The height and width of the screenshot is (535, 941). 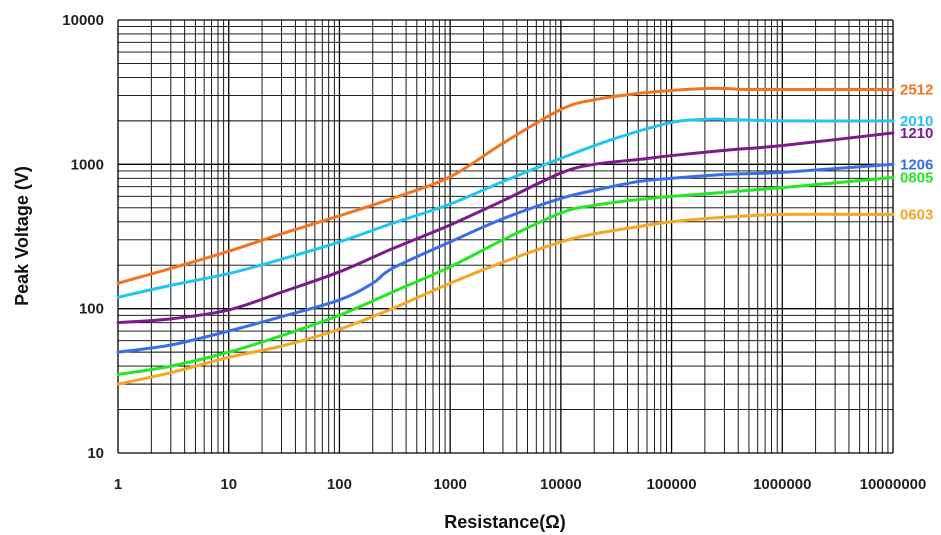 What do you see at coordinates (504, 522) in the screenshot?
I see `x-axis-label: Resistance(Ω)` at bounding box center [504, 522].